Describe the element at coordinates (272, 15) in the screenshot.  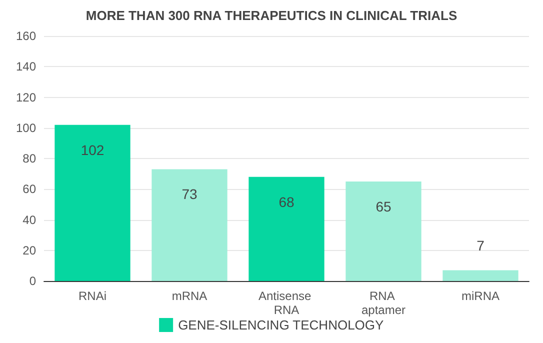
I see `chart-title: MORE THAN 300 RNA THERAPEUTICS IN CLINICAL TRIALS` at that location.